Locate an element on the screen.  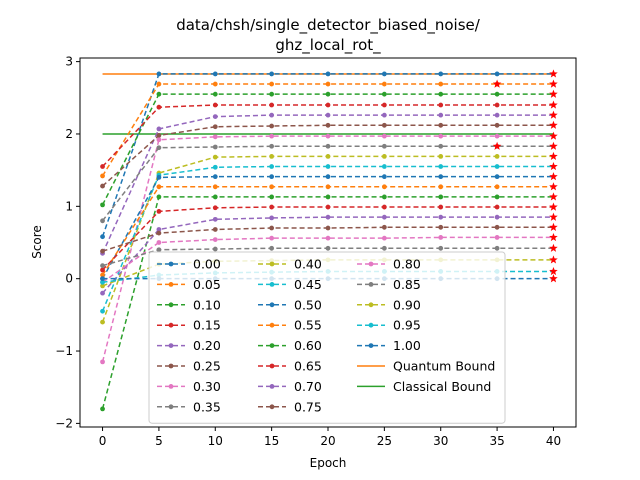
legend-label: Classical Bound is located at coordinates (442, 386).